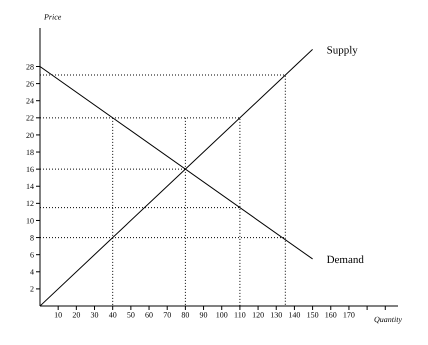 This screenshot has width=428, height=345. What do you see at coordinates (32, 255) in the screenshot?
I see `y-tick-label: 6` at bounding box center [32, 255].